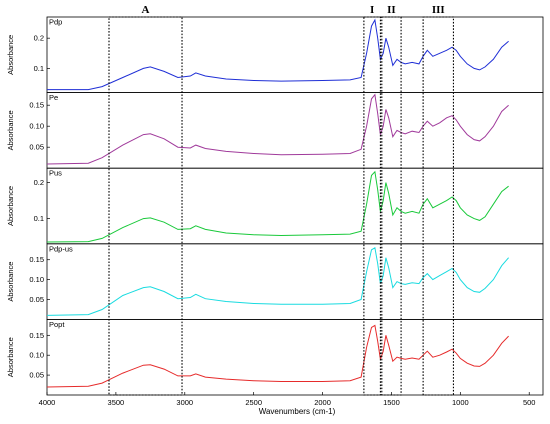  What do you see at coordinates (55, 173) in the screenshot?
I see `panel-label: Pus` at bounding box center [55, 173].